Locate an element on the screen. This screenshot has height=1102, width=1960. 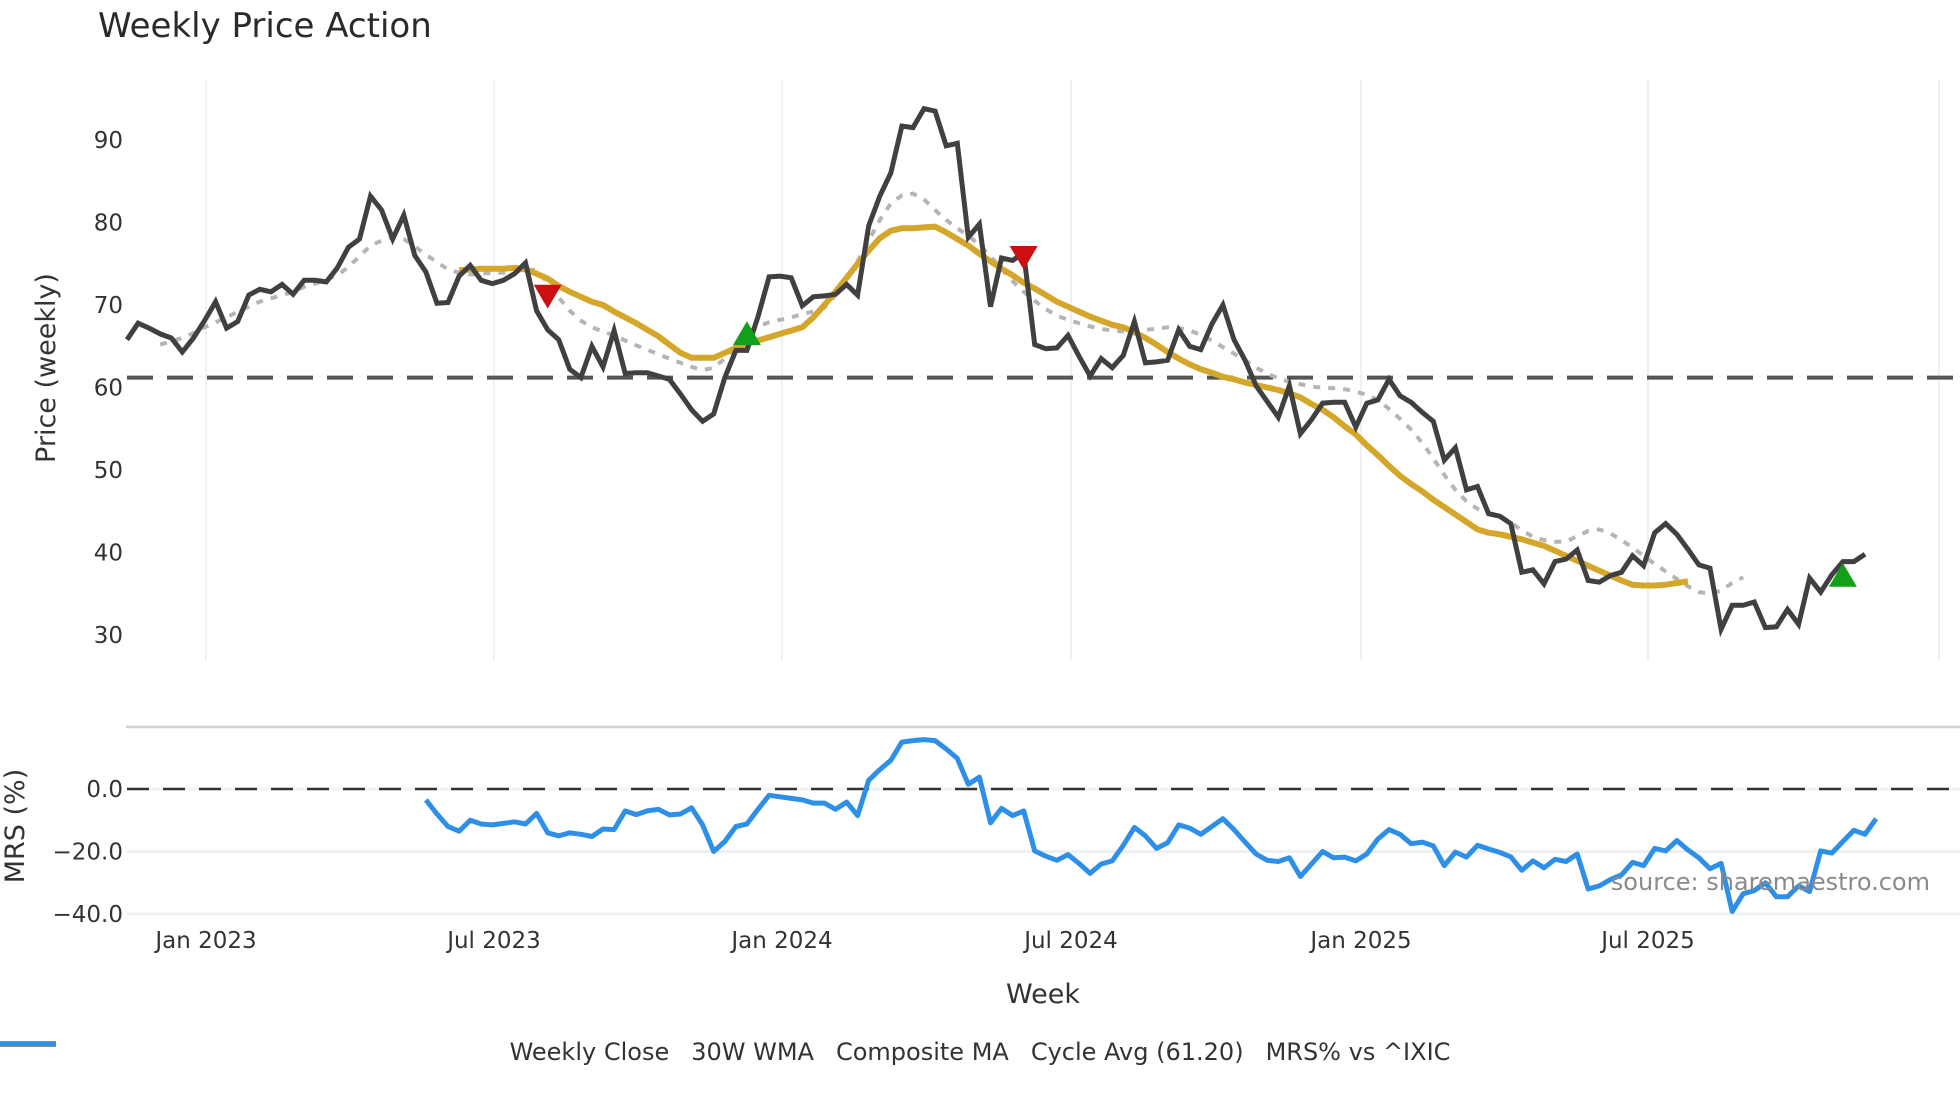
x-tick-label: Jul 2023 is located at coordinates (493, 941).